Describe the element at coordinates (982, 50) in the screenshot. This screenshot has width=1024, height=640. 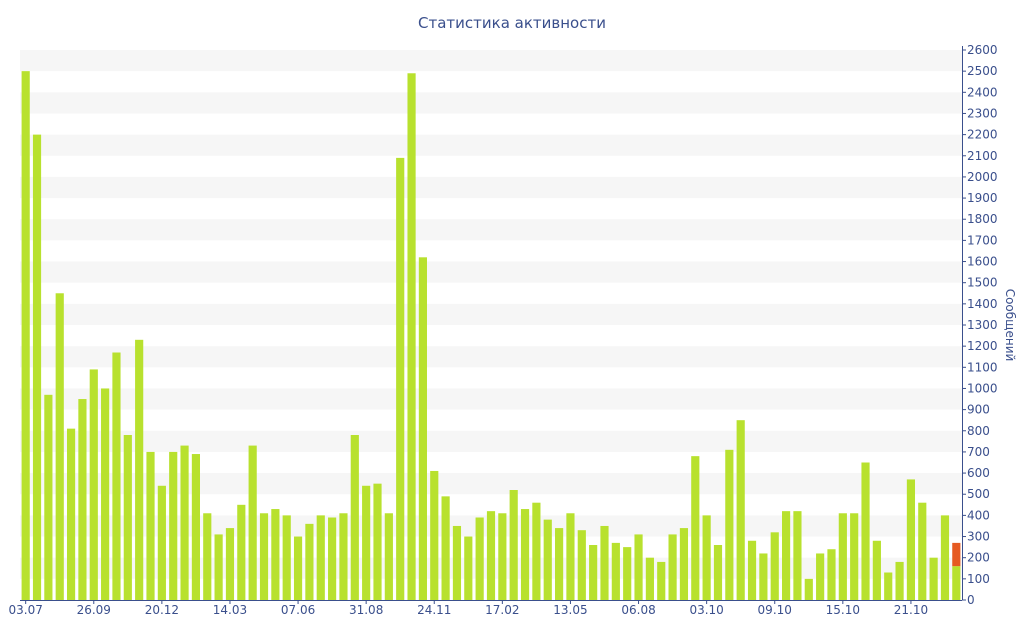
I see `y-tick-label: 2600` at that location.